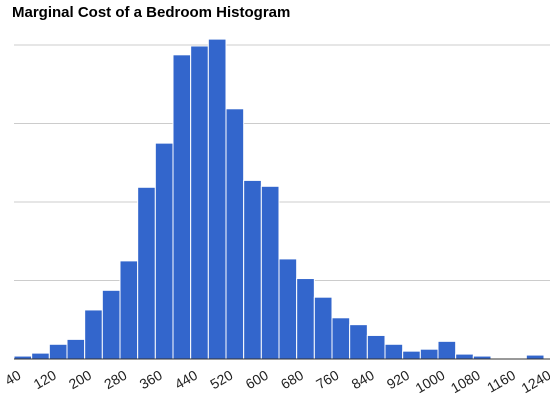 The width and height of the screenshot is (550, 400). I want to click on x-tick-label: 680, so click(292, 380).